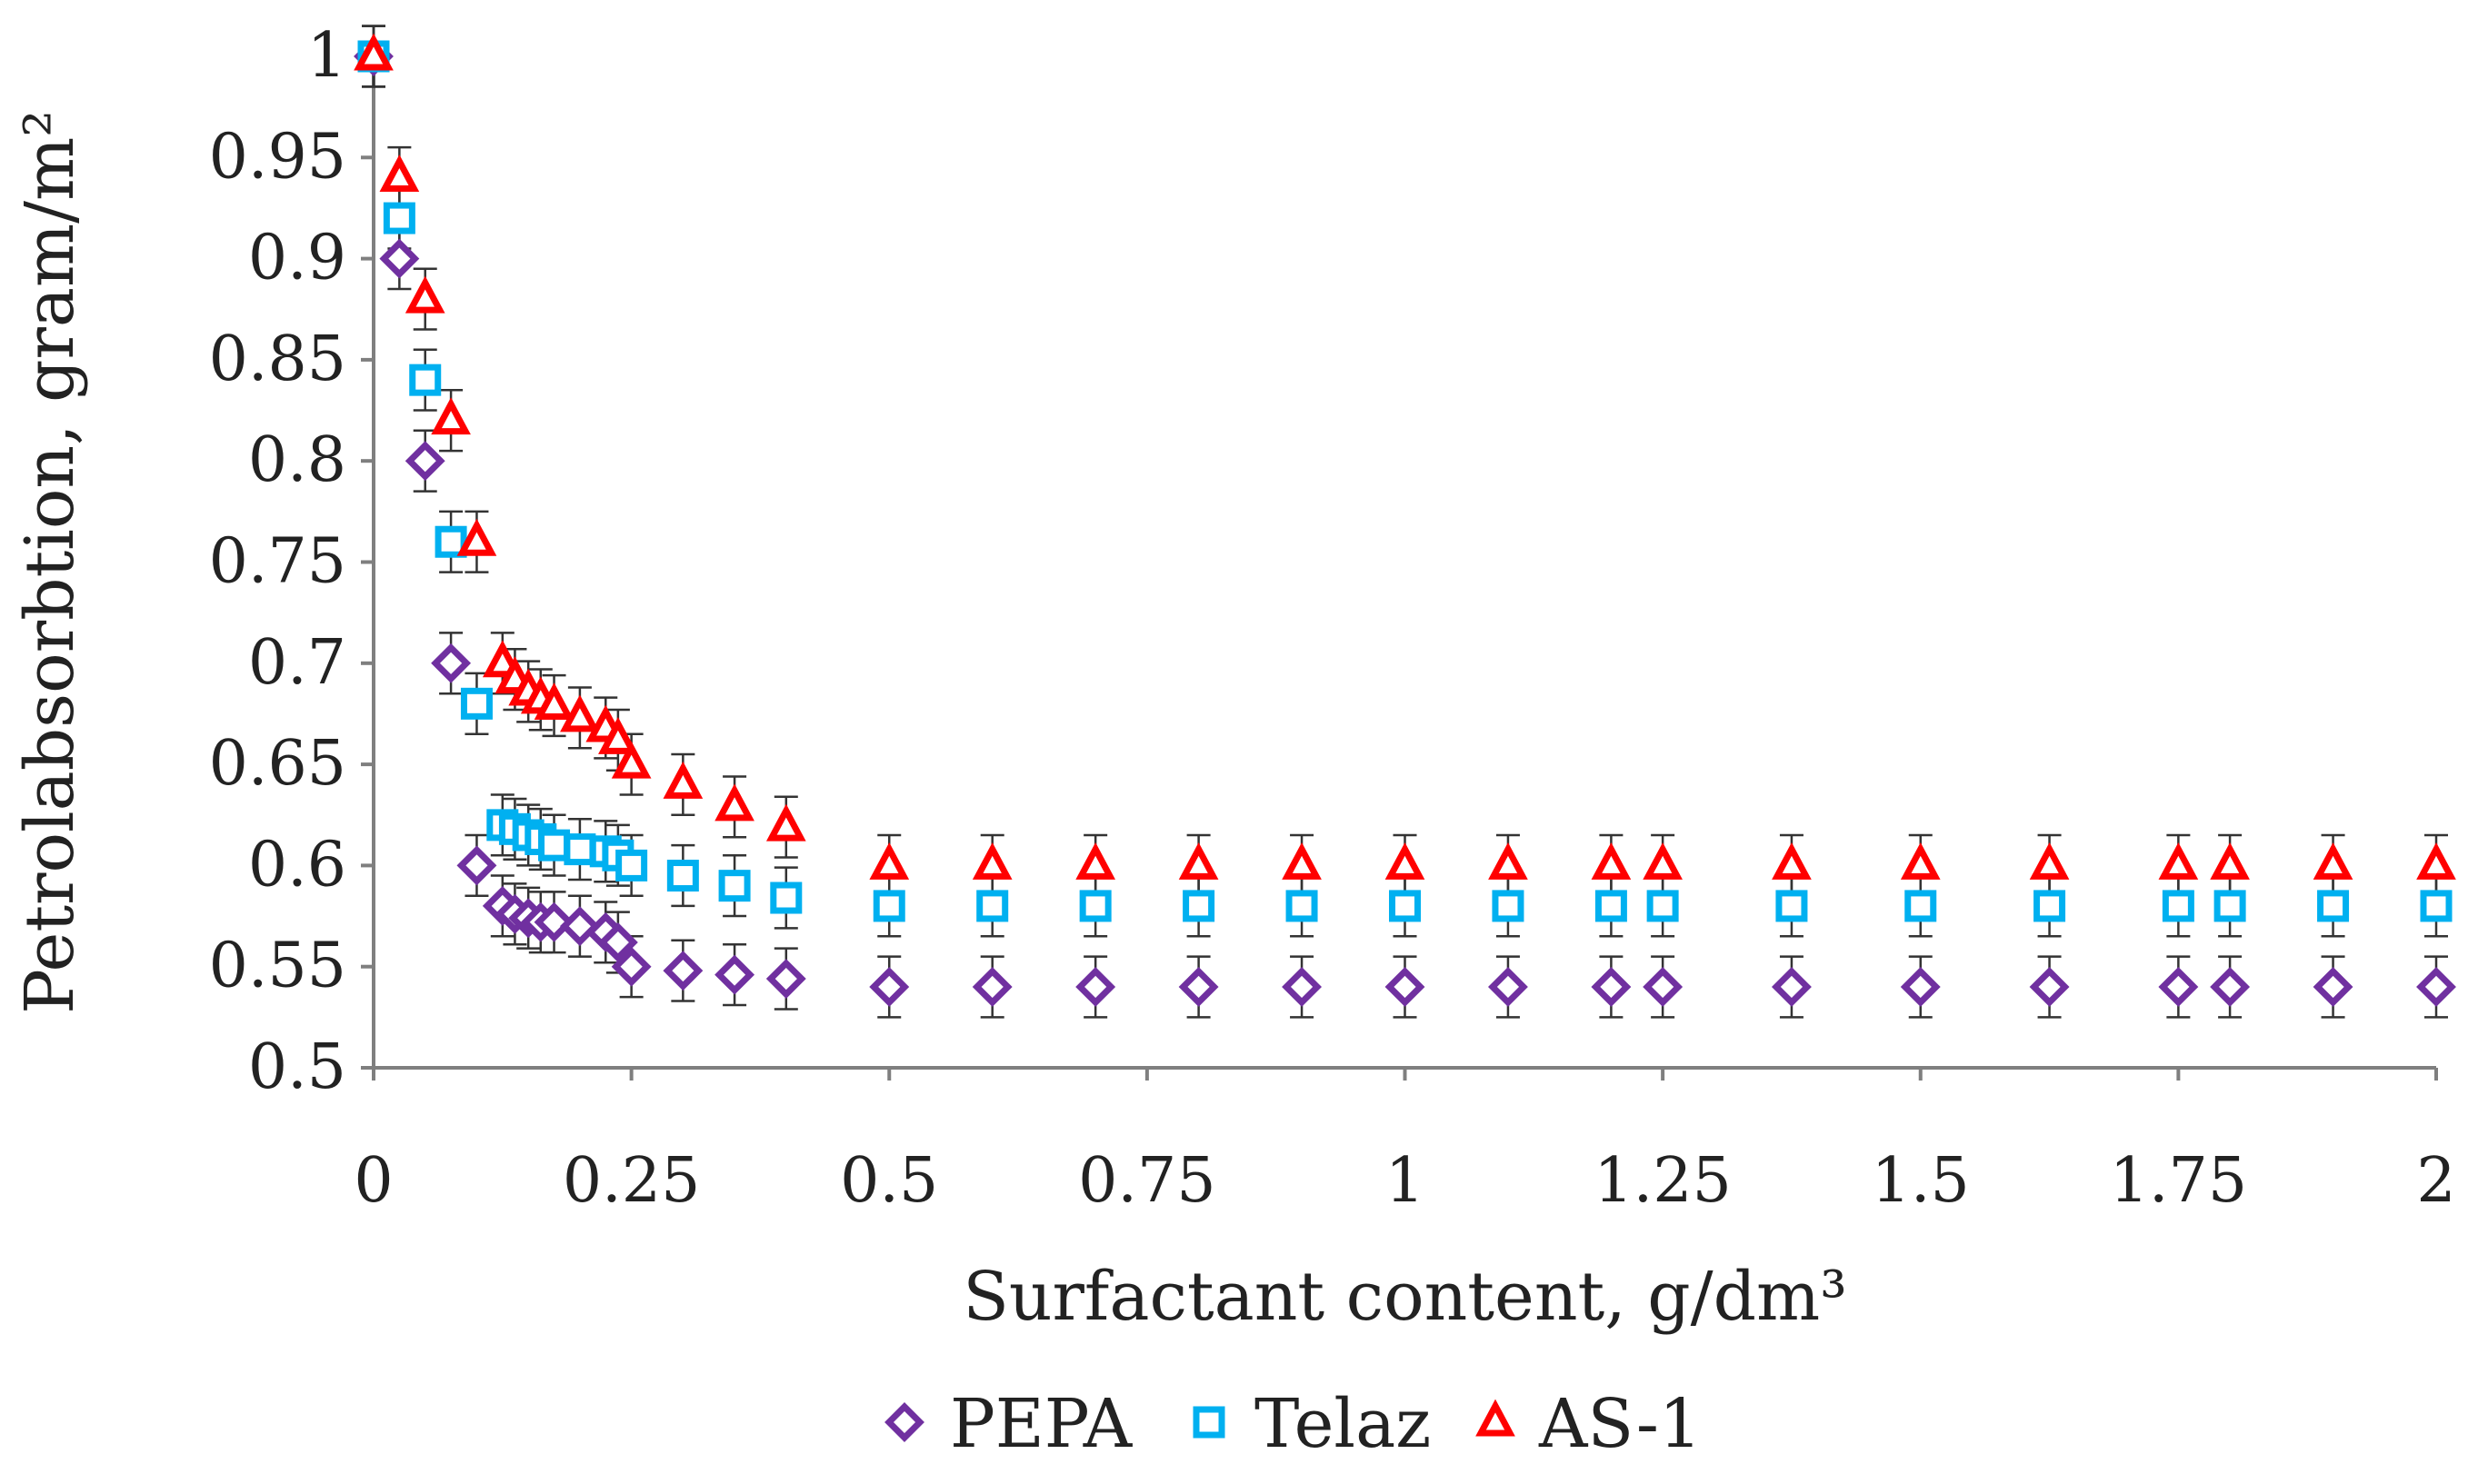 The image size is (2468, 1484). Describe the element at coordinates (1342, 1424) in the screenshot. I see `legend-label-telaz: Telaz` at that location.